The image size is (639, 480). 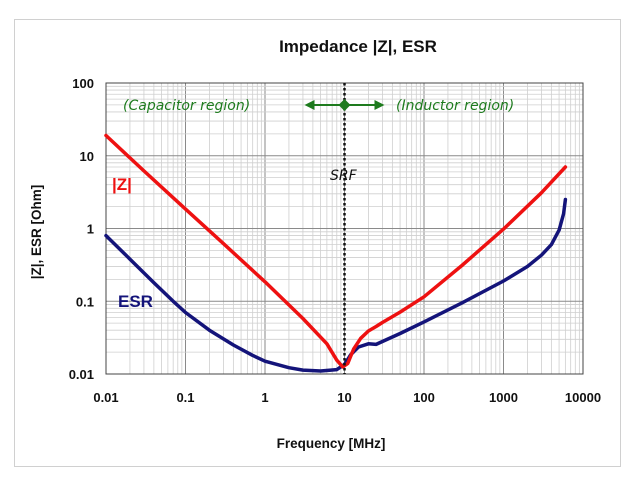 I want to click on x-tick-label: 1000, so click(x=503, y=397).